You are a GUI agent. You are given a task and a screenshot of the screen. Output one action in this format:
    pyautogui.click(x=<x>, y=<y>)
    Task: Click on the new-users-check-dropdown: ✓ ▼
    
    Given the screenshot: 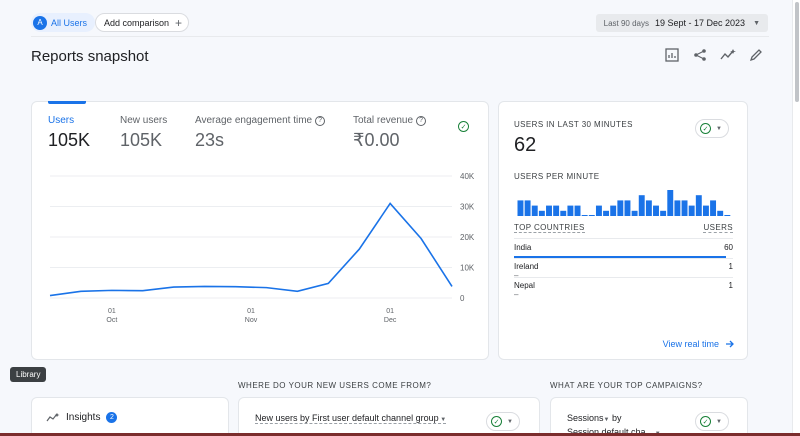 What is the action you would take?
    pyautogui.click(x=503, y=421)
    